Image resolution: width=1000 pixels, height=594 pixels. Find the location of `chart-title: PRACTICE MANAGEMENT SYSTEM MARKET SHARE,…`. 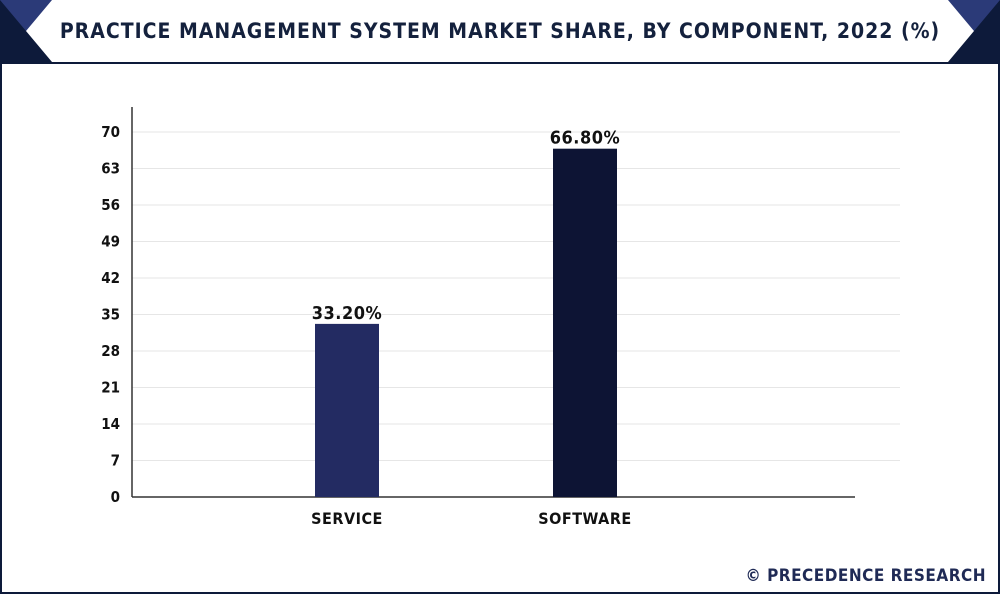

chart-title: PRACTICE MANAGEMENT SYSTEM MARKET SHARE,… is located at coordinates (500, 31).